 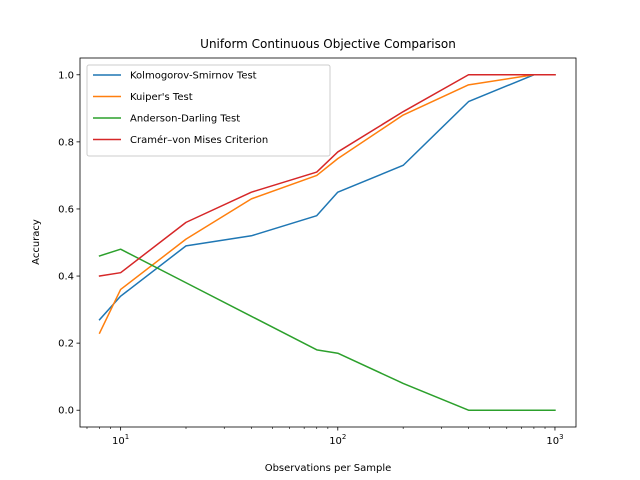 I want to click on y-tick-label: 0.6, so click(x=66, y=209).